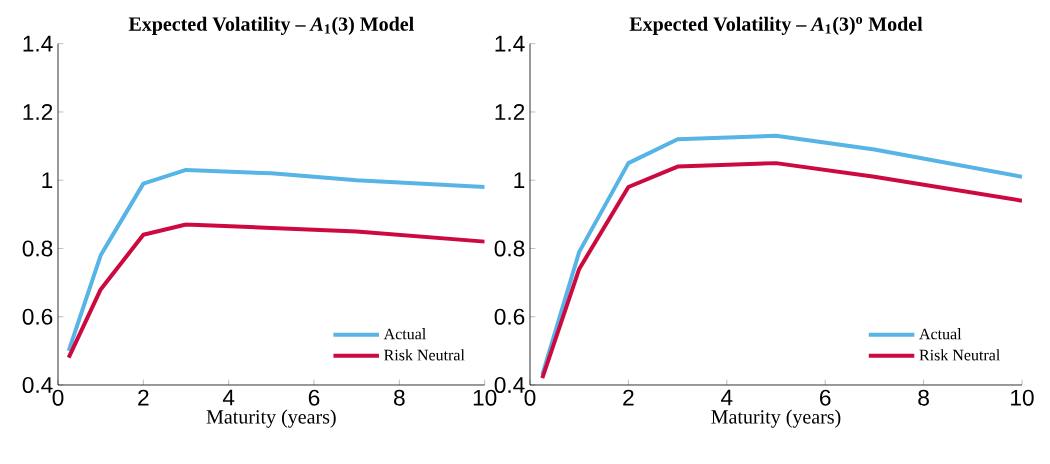 The height and width of the screenshot is (464, 1050). I want to click on x-tick-label: 10, so click(1022, 397).